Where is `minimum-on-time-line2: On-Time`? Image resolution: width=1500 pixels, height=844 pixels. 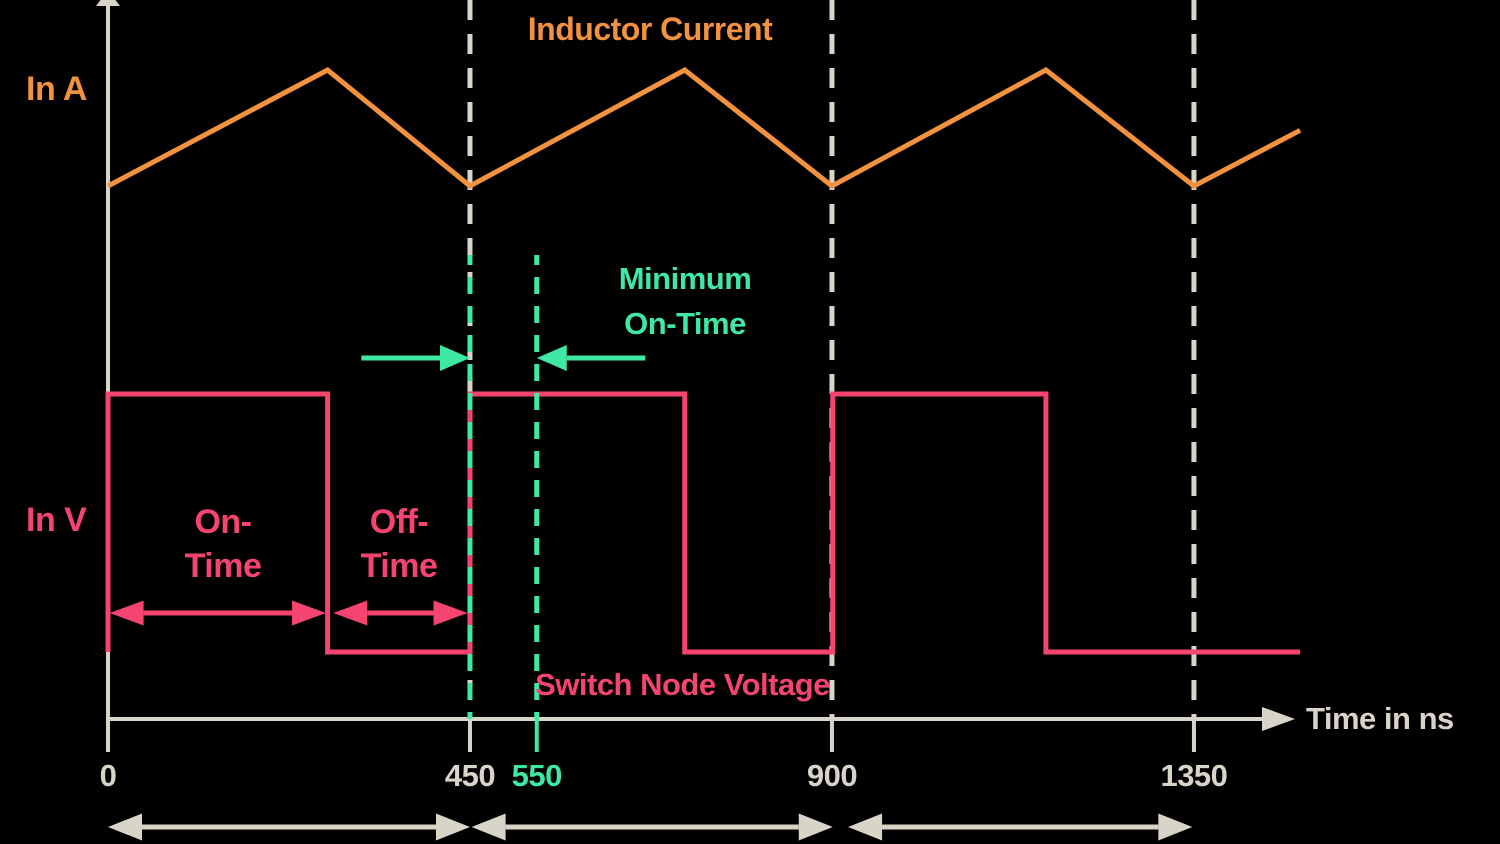 minimum-on-time-line2: On-Time is located at coordinates (685, 323).